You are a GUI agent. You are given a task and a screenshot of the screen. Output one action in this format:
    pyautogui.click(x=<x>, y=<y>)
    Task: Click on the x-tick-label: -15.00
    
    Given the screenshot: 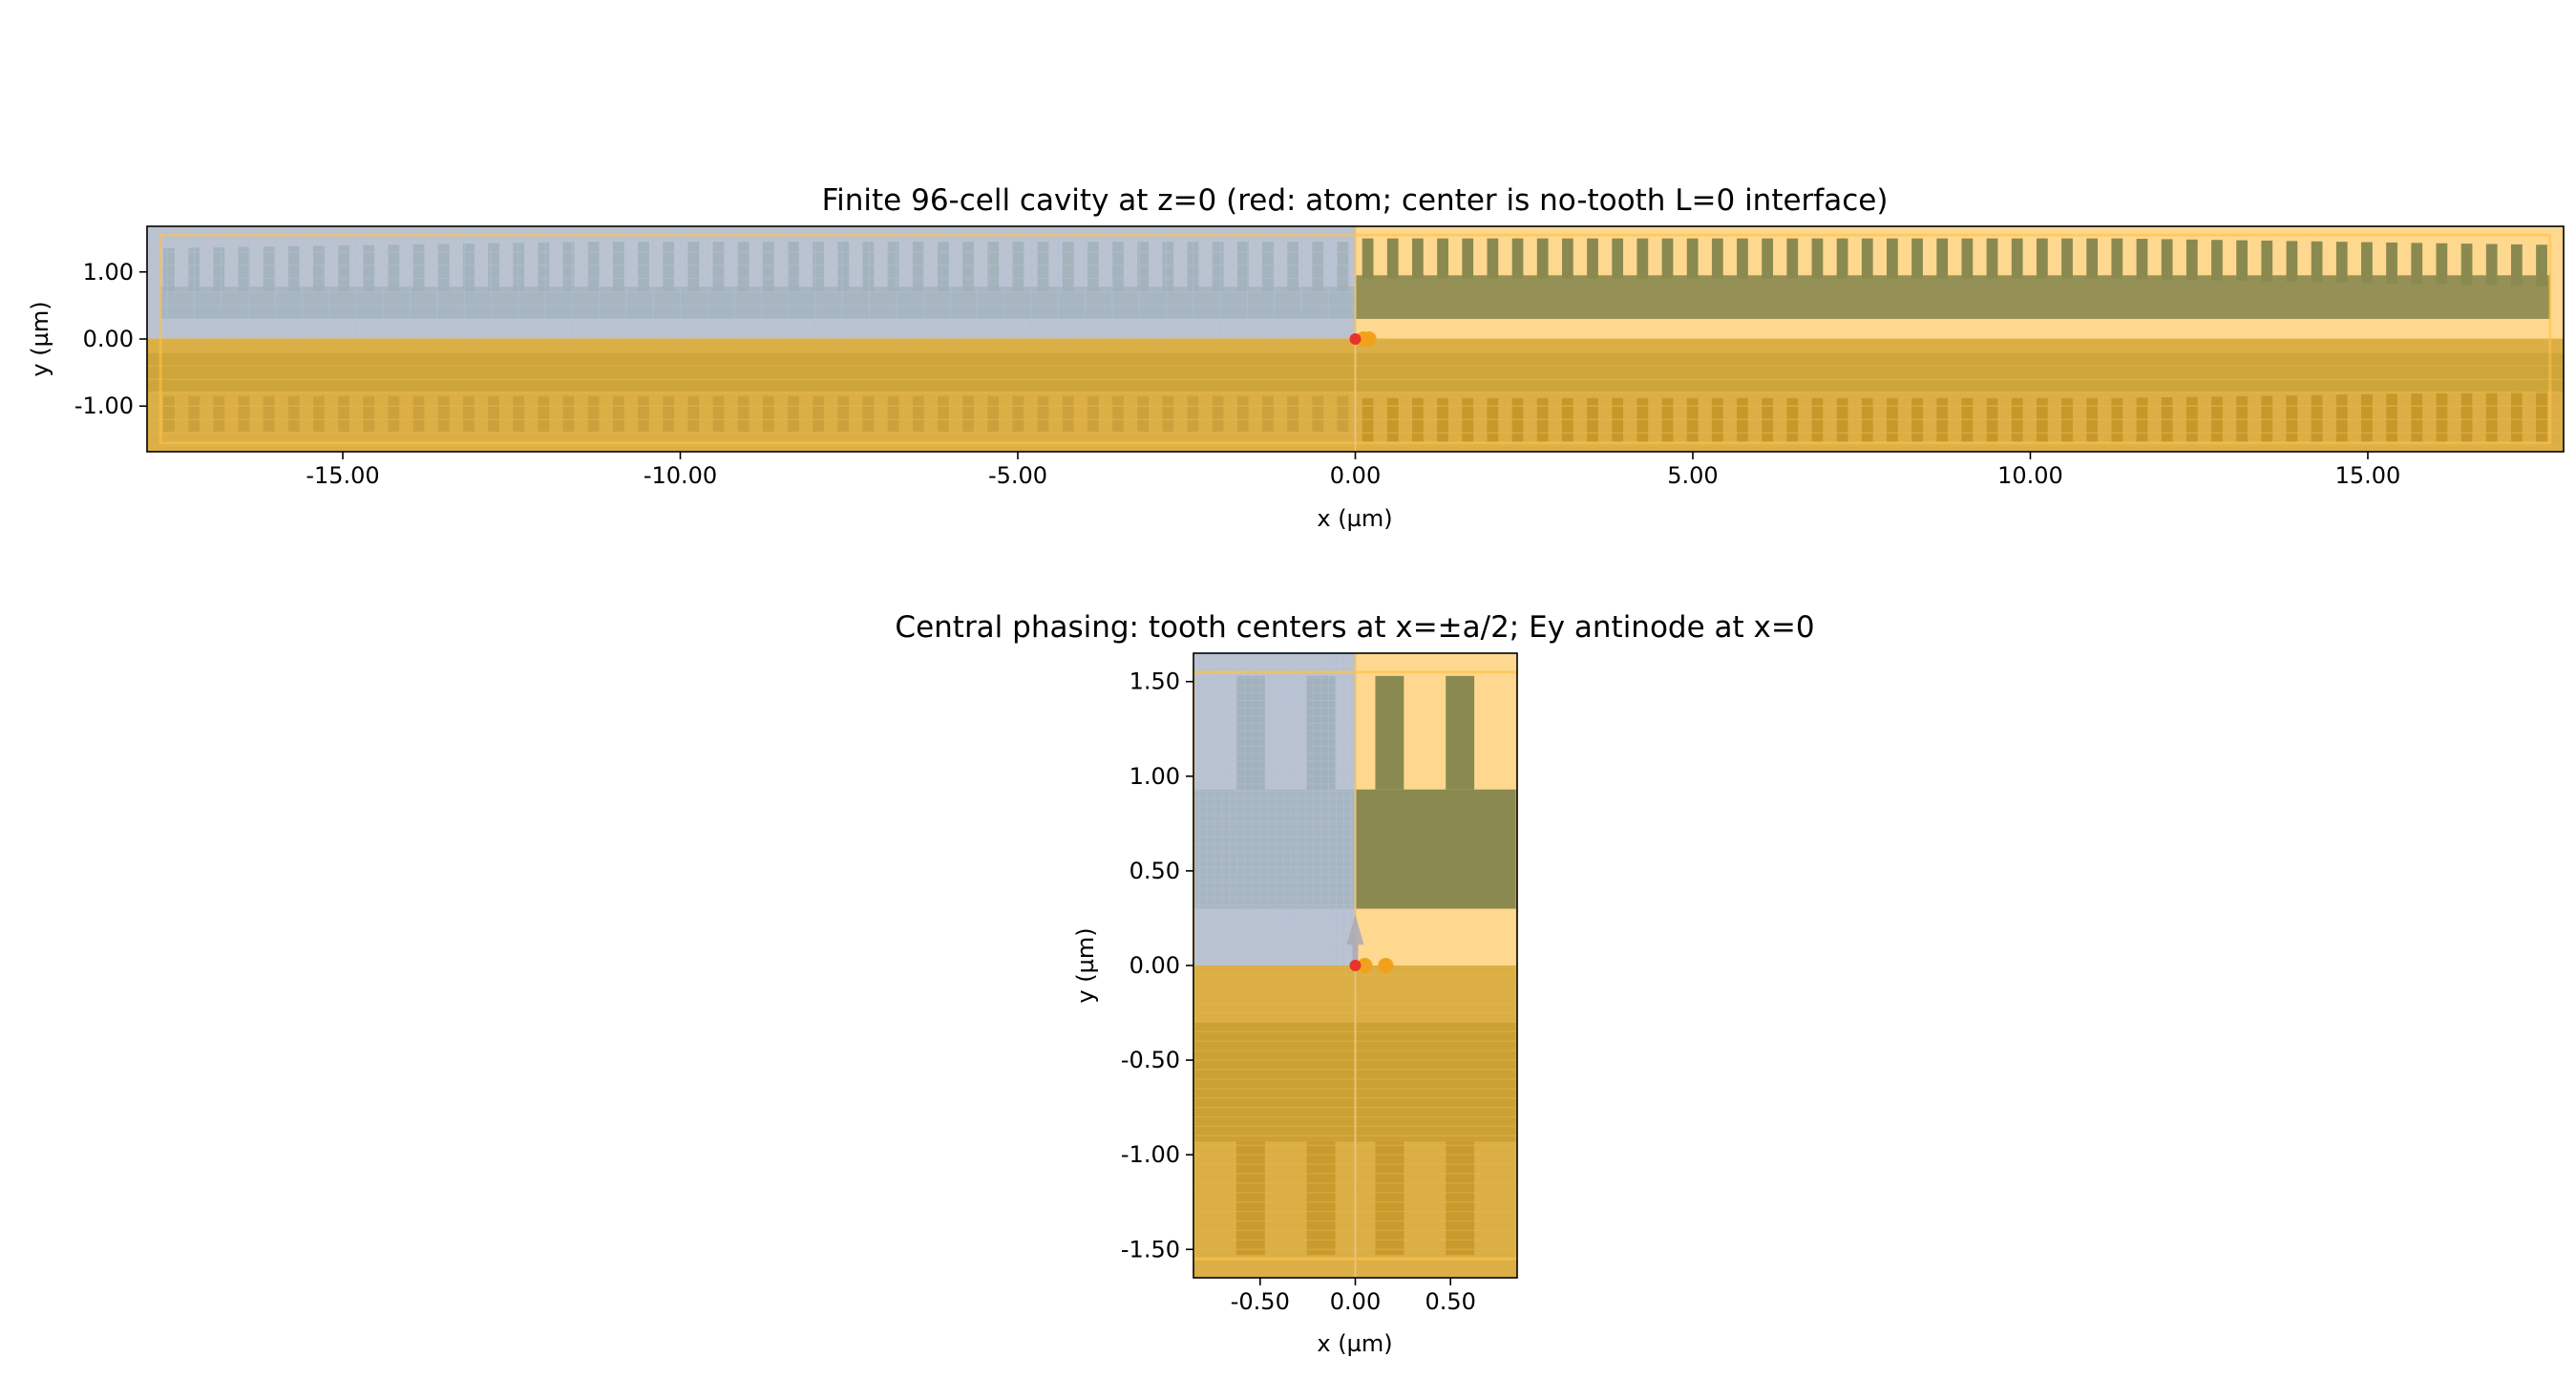 What is the action you would take?
    pyautogui.click(x=342, y=475)
    